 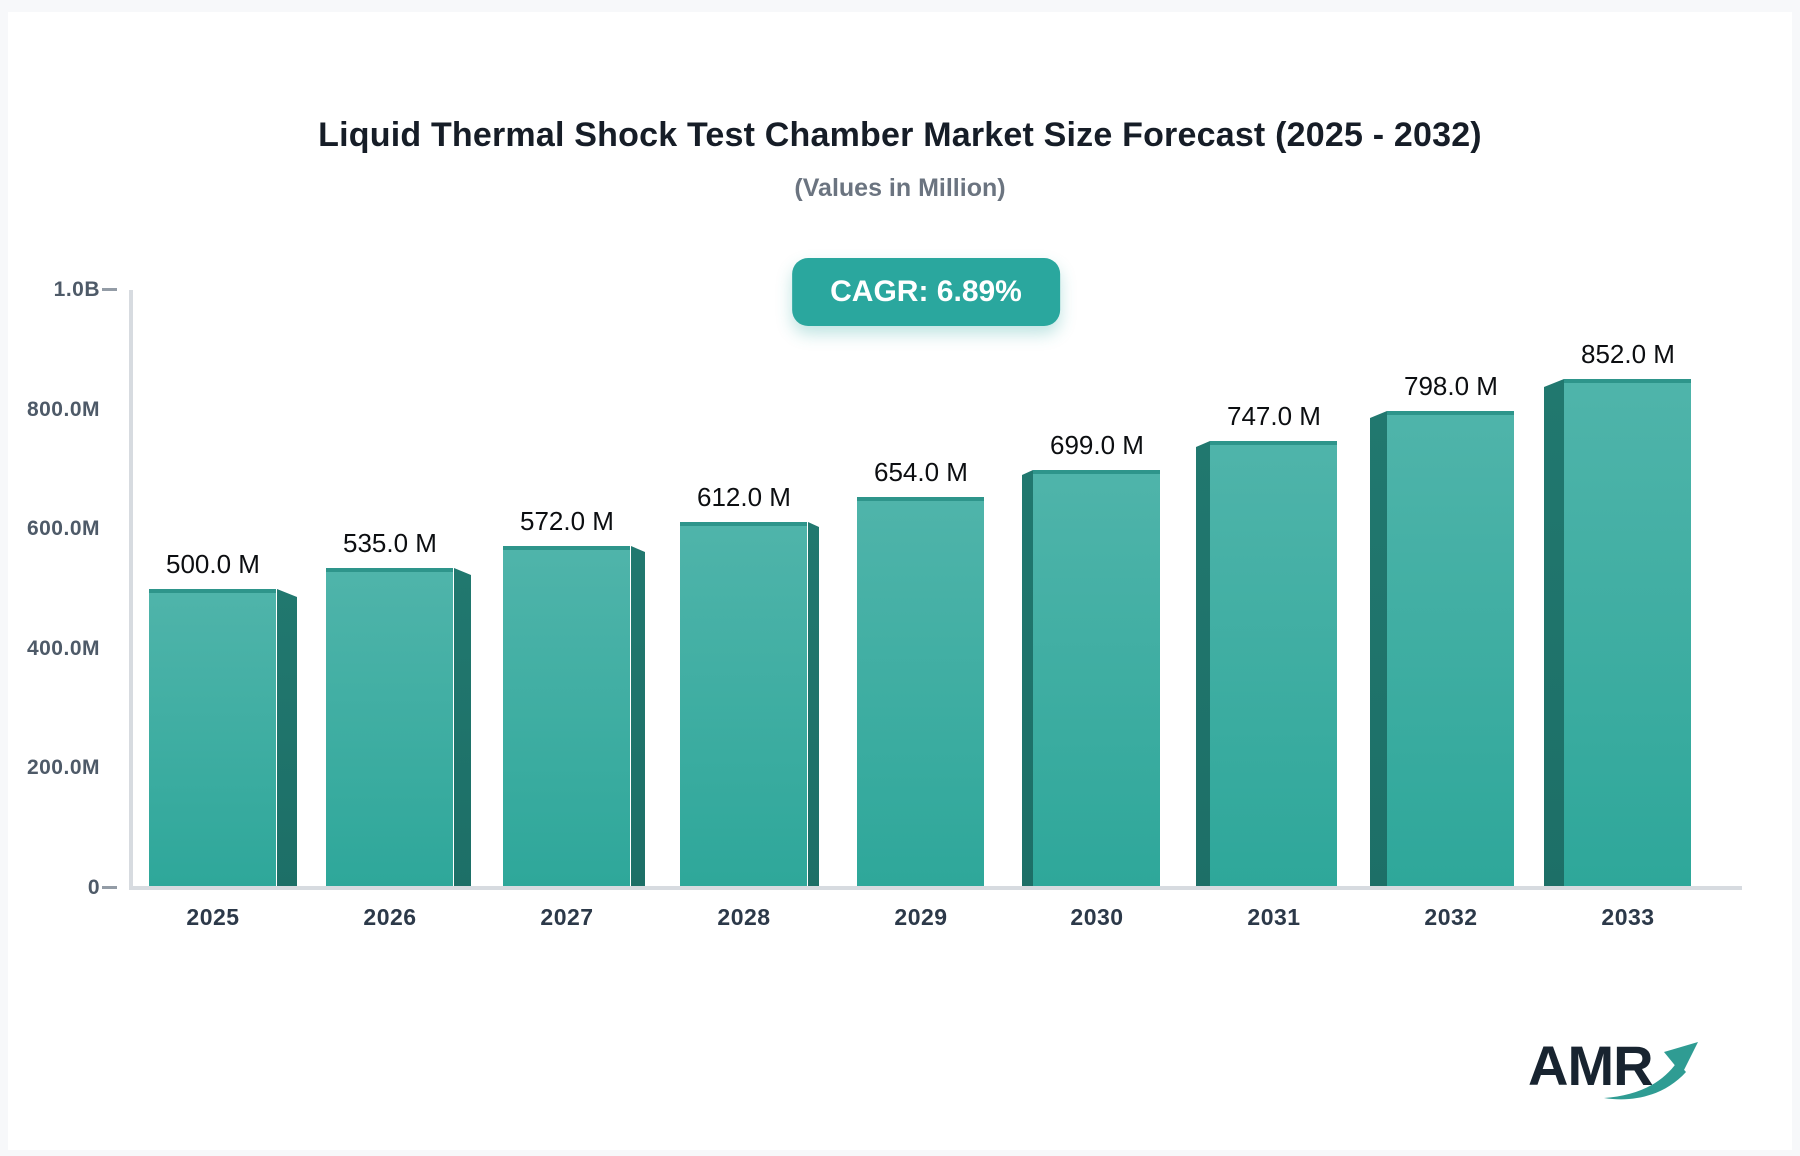 I want to click on x-tick-label: 2033, so click(x=1628, y=917).